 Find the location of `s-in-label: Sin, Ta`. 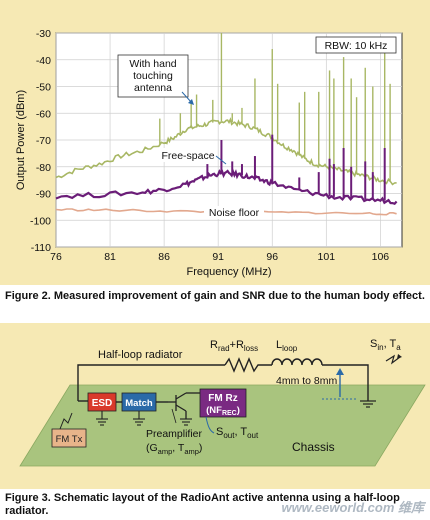

s-in-label: Sin, Ta is located at coordinates (385, 345).